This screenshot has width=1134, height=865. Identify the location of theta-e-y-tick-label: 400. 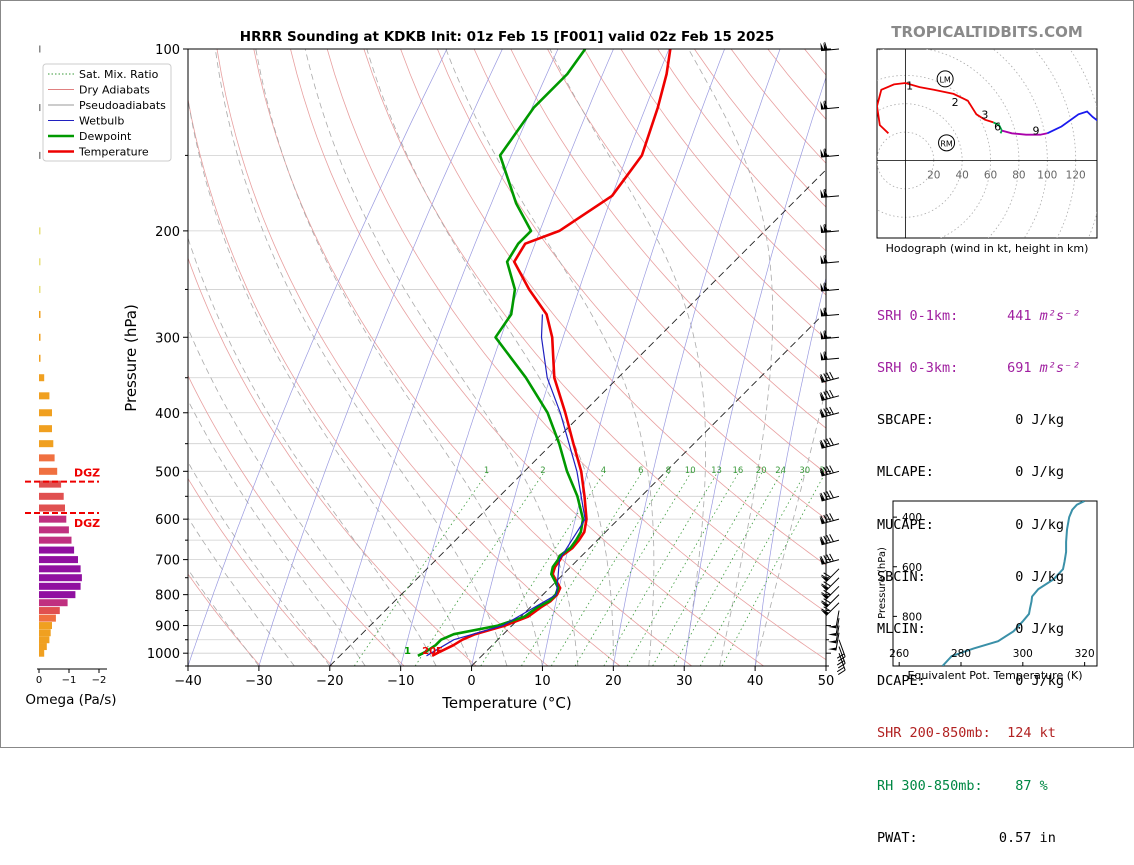
(912, 518).